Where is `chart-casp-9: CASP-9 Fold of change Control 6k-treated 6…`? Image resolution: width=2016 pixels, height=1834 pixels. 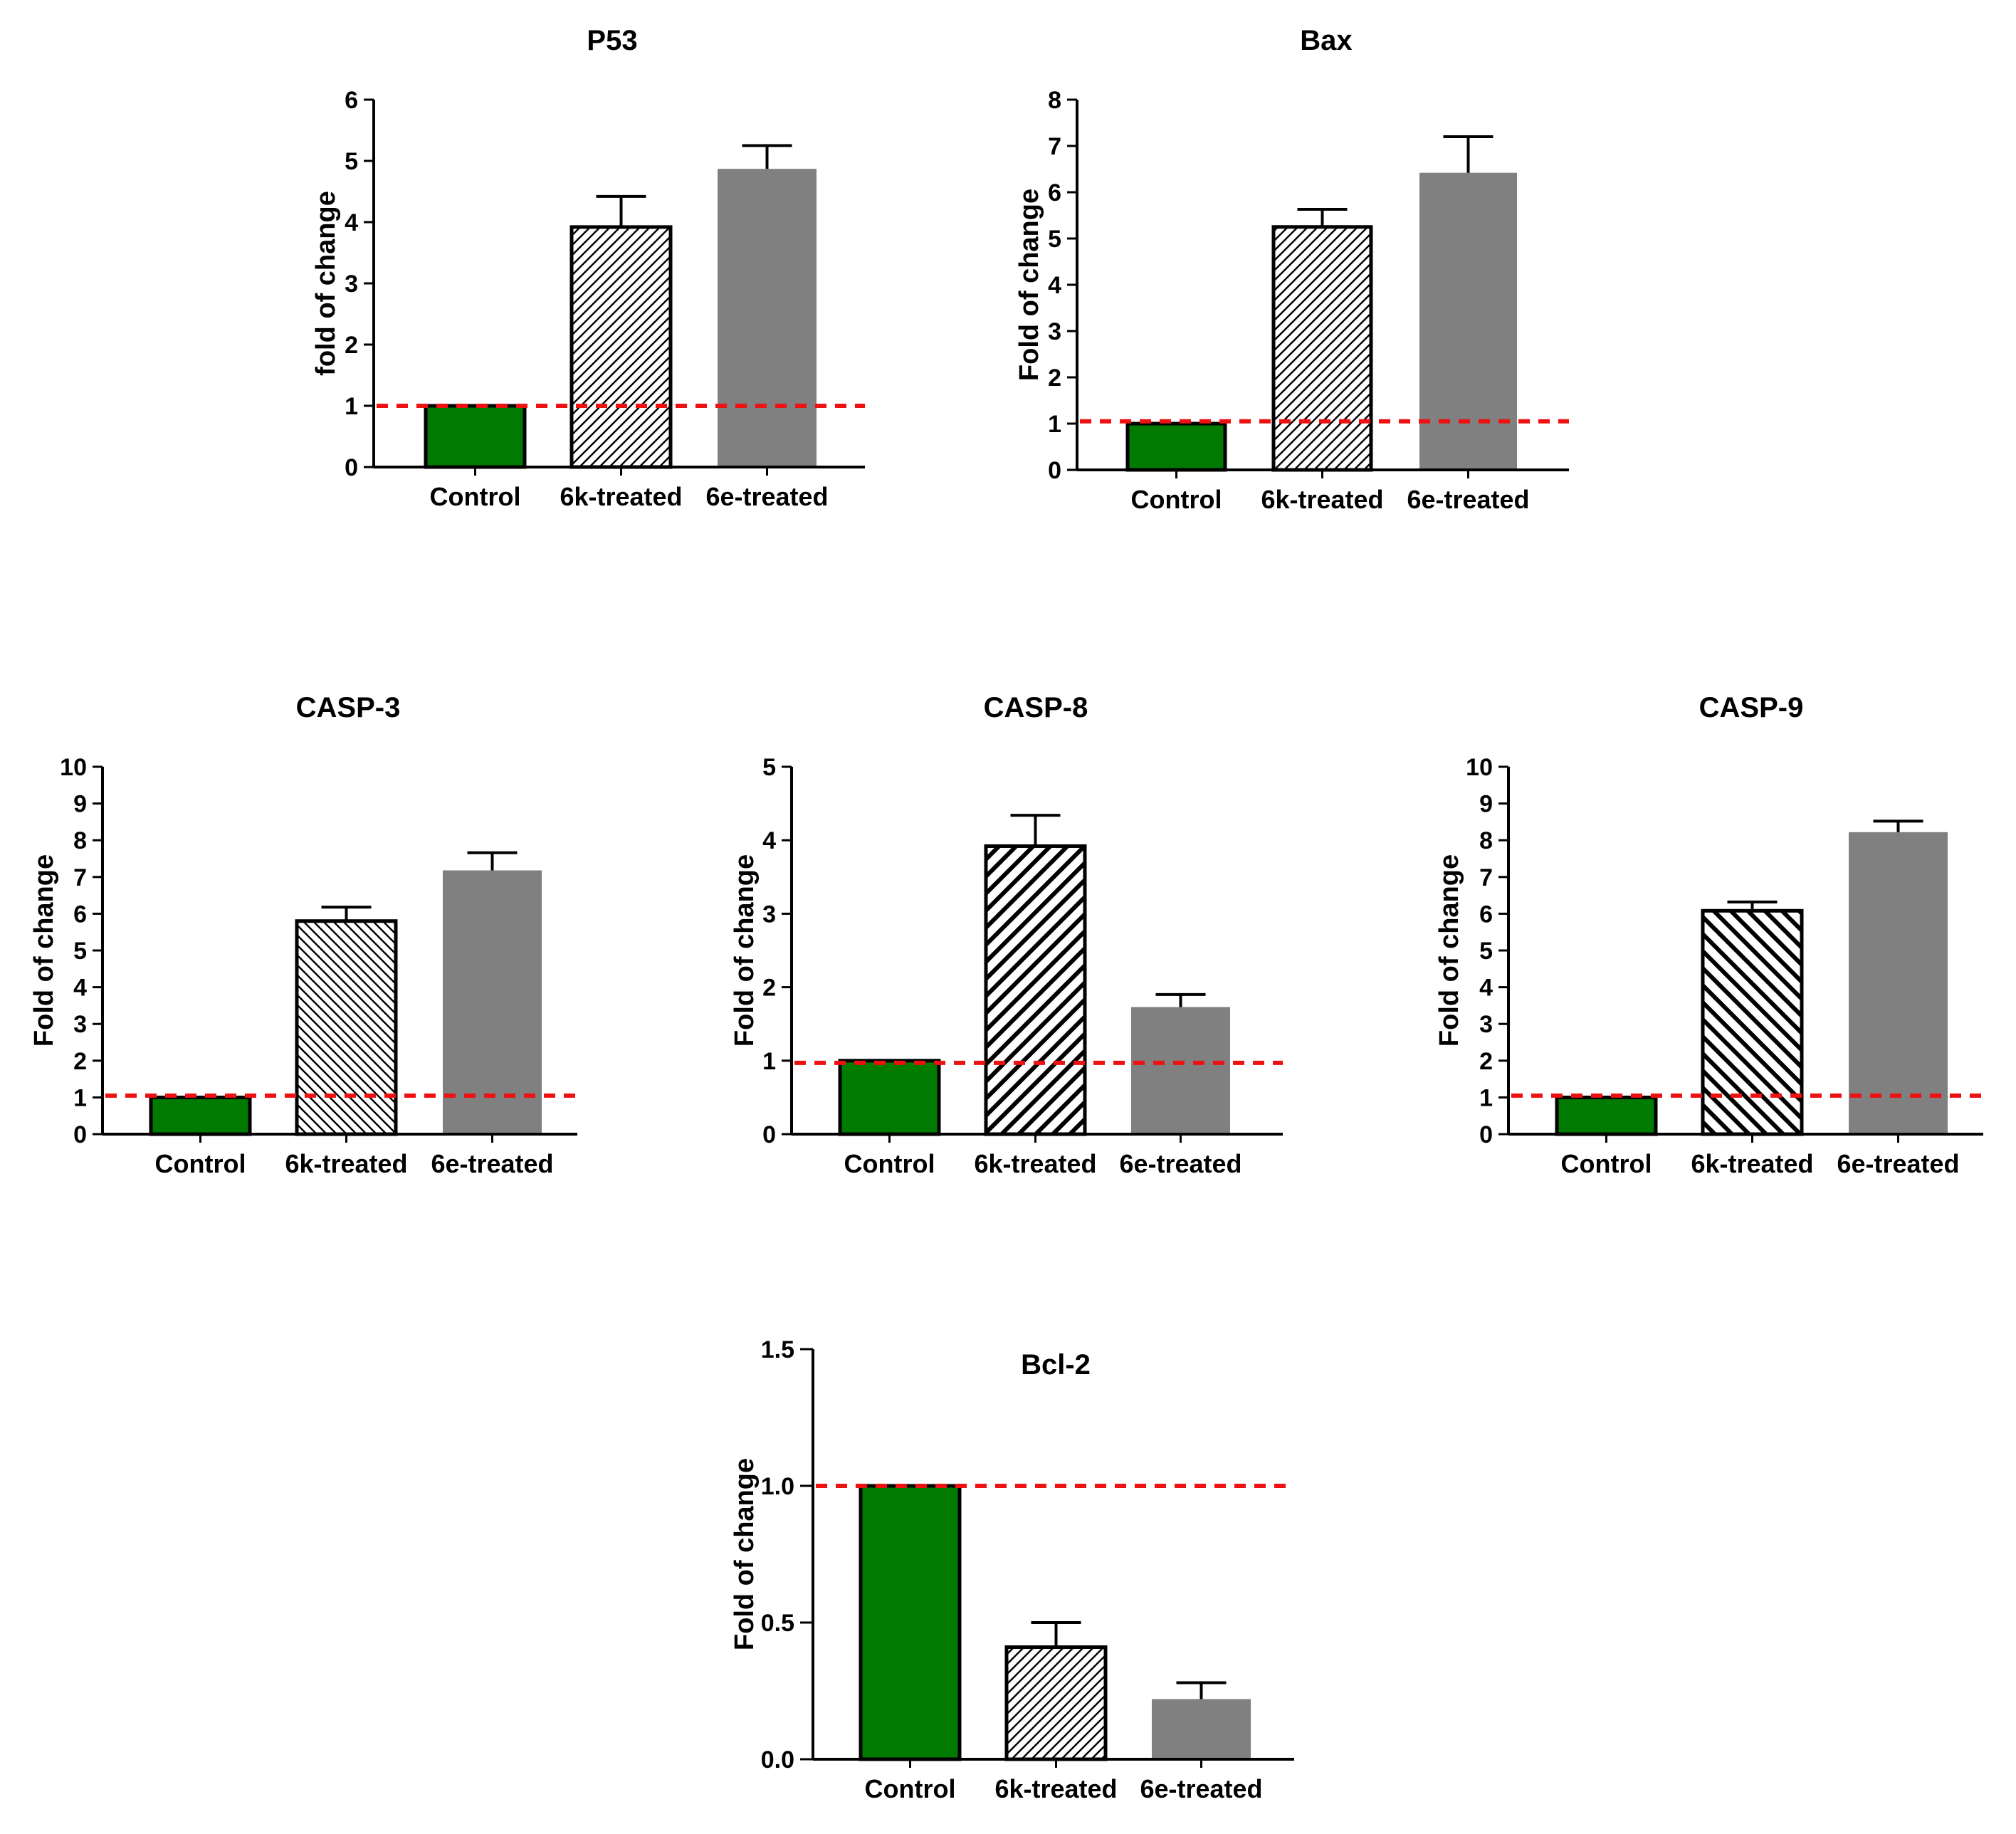 chart-casp-9: CASP-9 Fold of change Control 6k-treated 6… is located at coordinates (1708, 935).